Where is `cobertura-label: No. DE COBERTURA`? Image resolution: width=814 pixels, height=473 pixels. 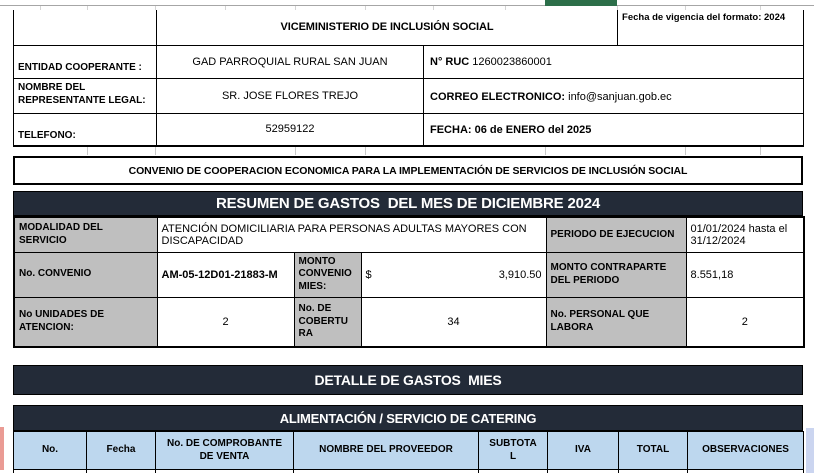
cobertura-label: No. DE COBERTURA is located at coordinates (327, 322).